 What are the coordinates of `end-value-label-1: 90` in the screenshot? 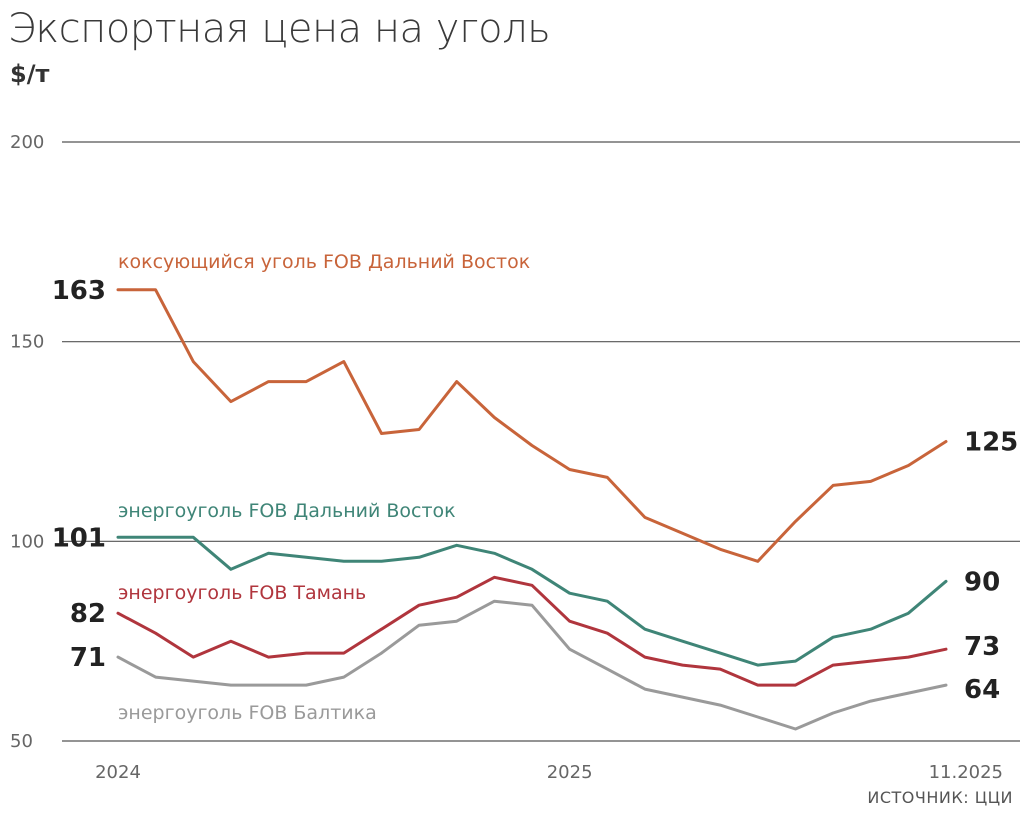 It's located at (982, 582).